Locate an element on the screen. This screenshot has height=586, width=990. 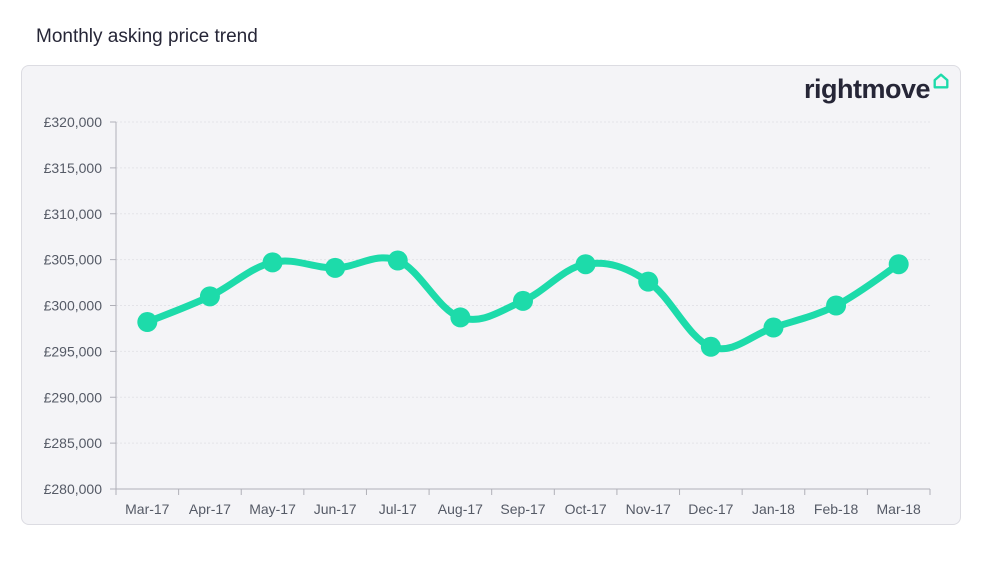
y-tick-label: £285,000 is located at coordinates (73, 443).